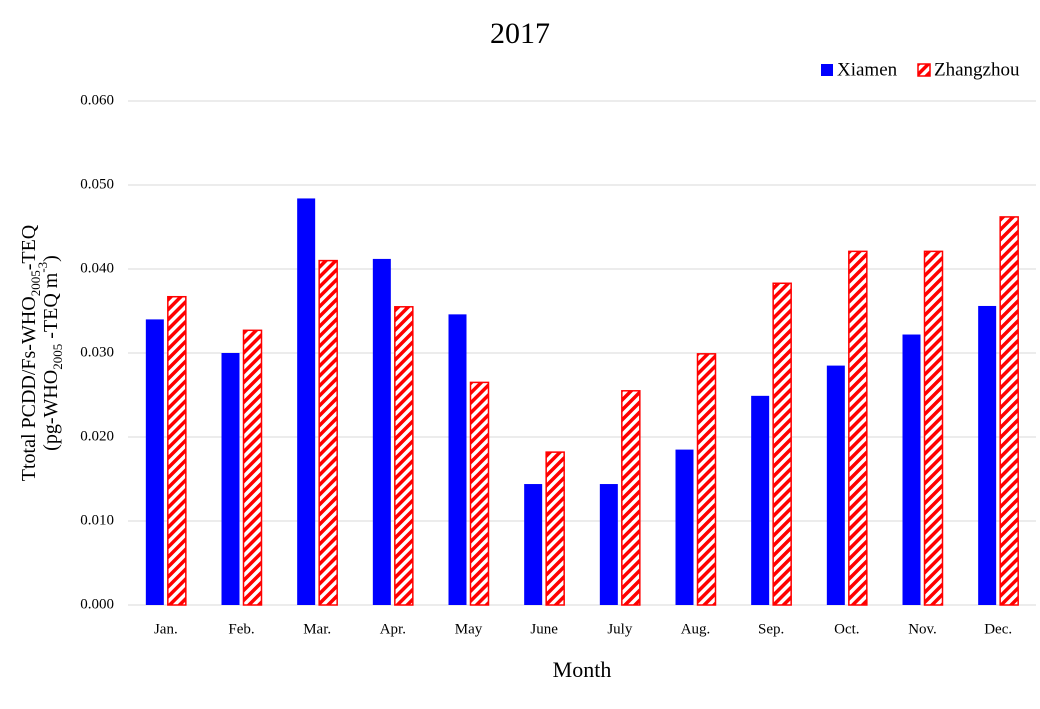 This screenshot has width=1040, height=709. What do you see at coordinates (867, 69) in the screenshot?
I see `legend-label: Xiamen` at bounding box center [867, 69].